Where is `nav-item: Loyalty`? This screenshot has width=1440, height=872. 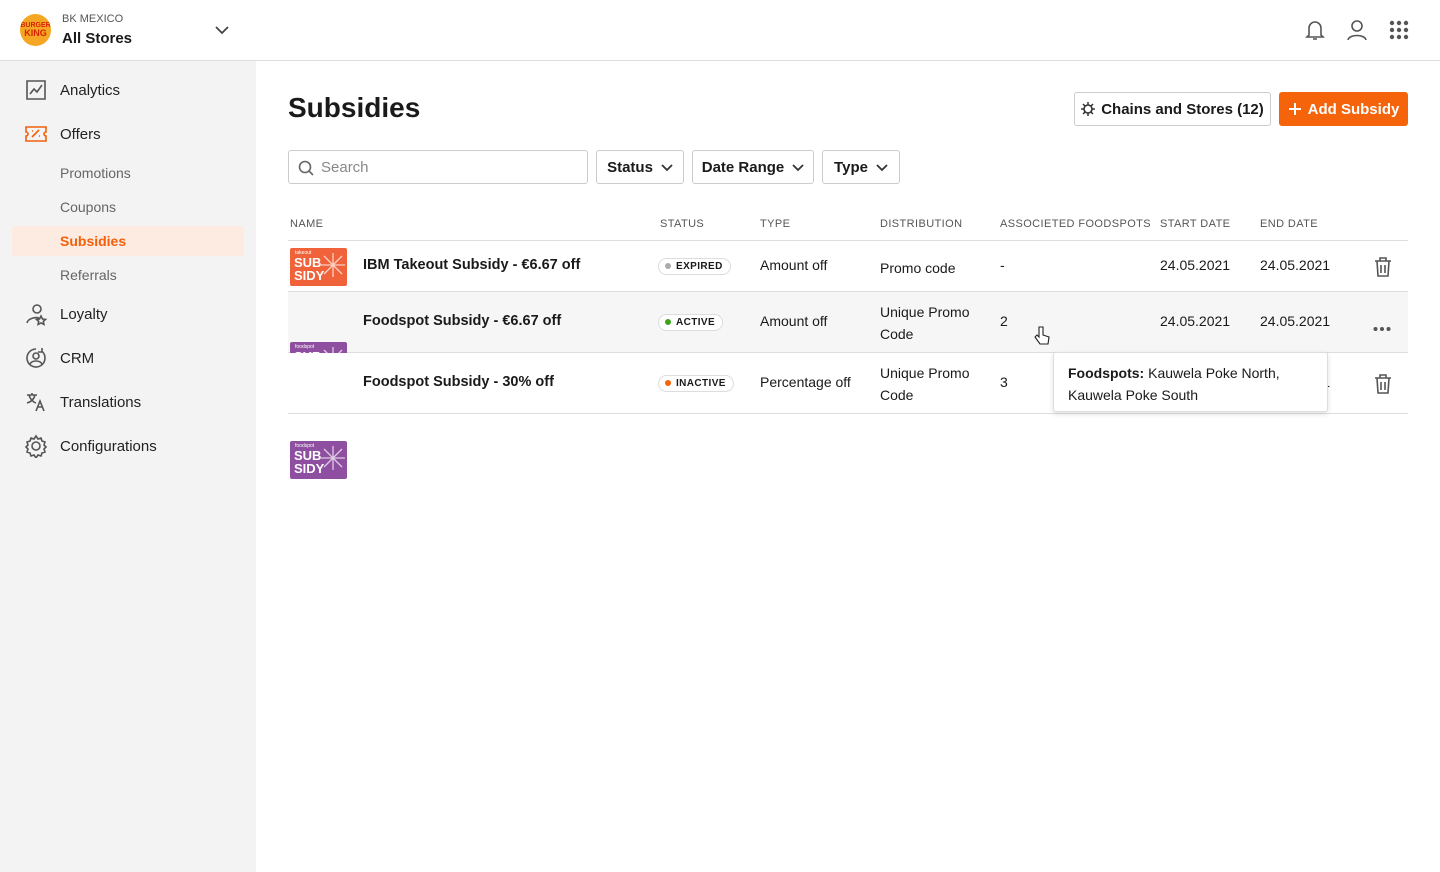 nav-item: Loyalty is located at coordinates (128, 314).